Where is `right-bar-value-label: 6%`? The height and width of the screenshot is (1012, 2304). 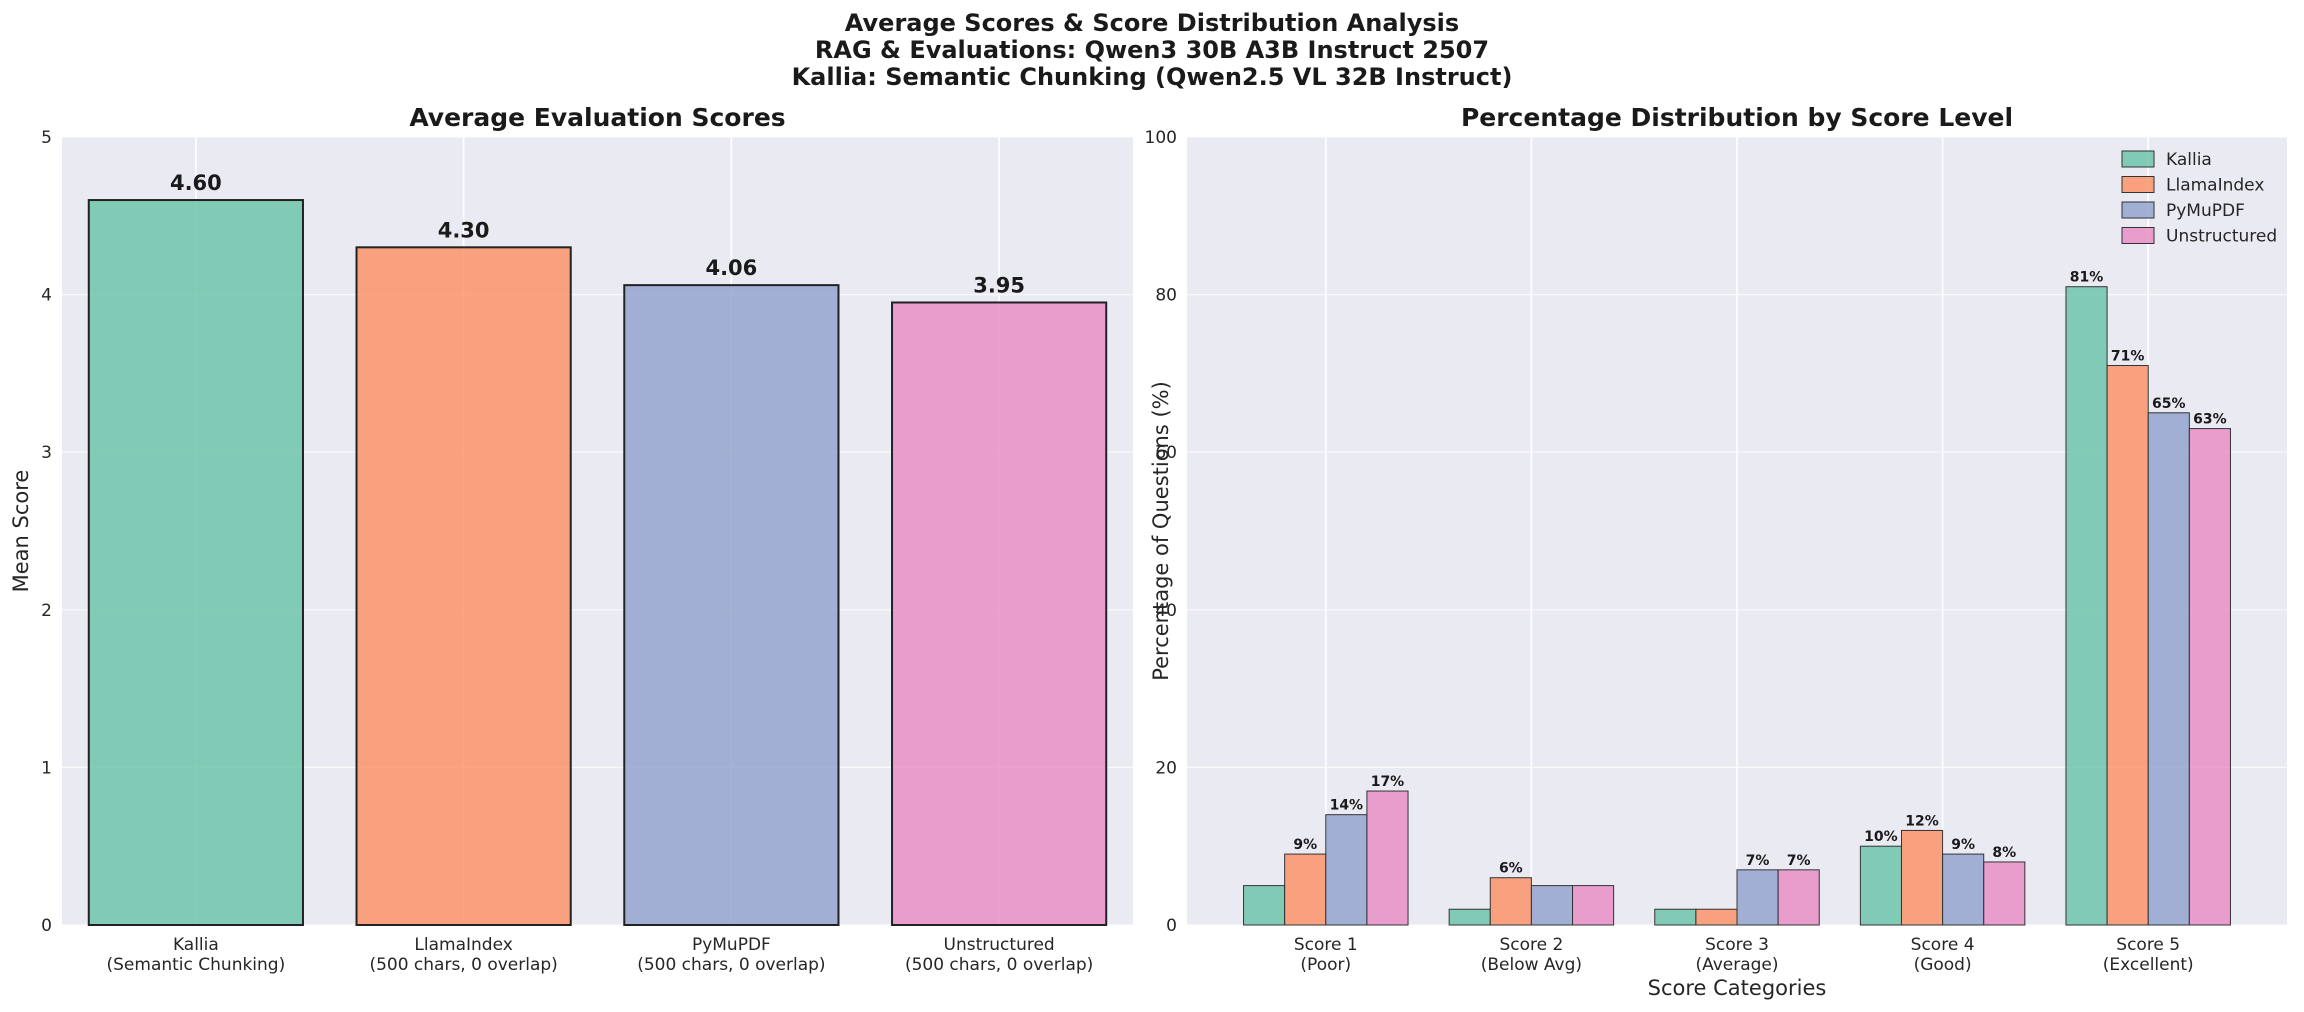
right-bar-value-label: 6% is located at coordinates (1511, 869).